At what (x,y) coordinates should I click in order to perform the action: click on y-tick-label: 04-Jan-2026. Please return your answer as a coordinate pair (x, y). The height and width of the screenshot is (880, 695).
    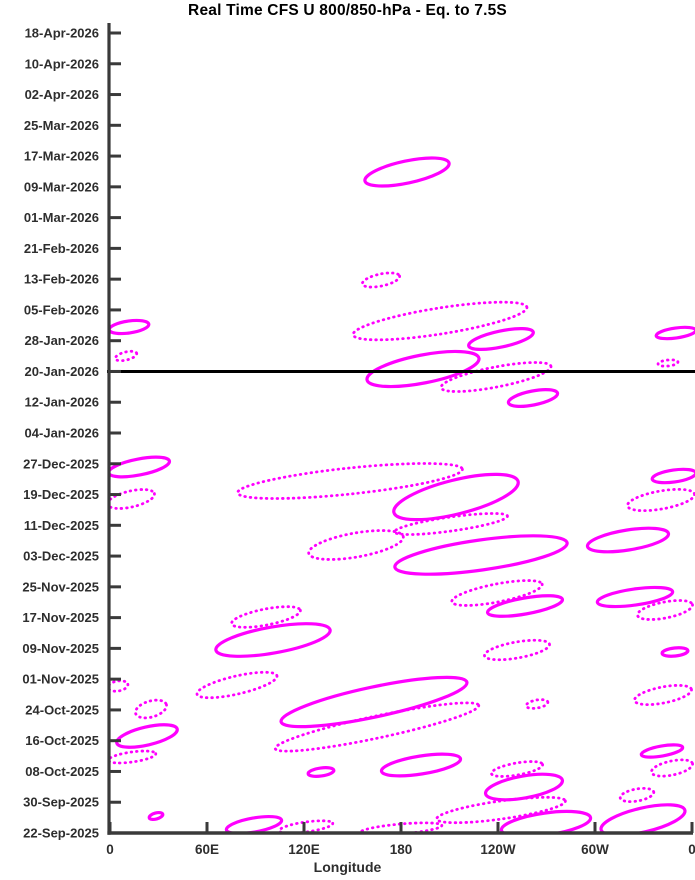
    Looking at the image, I should click on (62, 433).